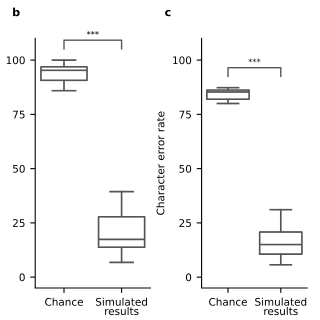  I want to click on y-axis-title: Character error rate, so click(160, 163).